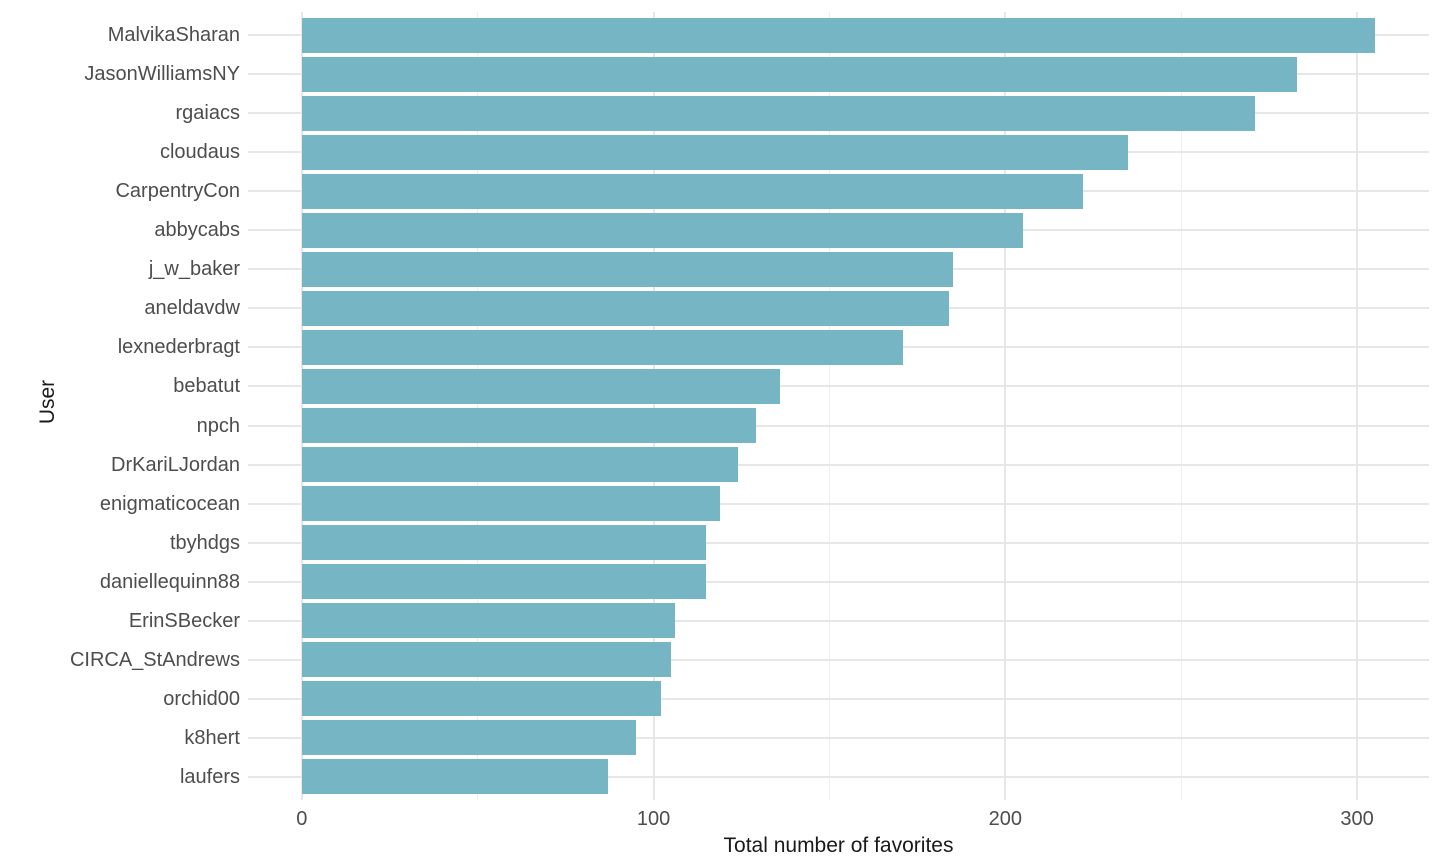 The image size is (1440, 864). Describe the element at coordinates (302, 819) in the screenshot. I see `x-tick-label-0: 0` at that location.